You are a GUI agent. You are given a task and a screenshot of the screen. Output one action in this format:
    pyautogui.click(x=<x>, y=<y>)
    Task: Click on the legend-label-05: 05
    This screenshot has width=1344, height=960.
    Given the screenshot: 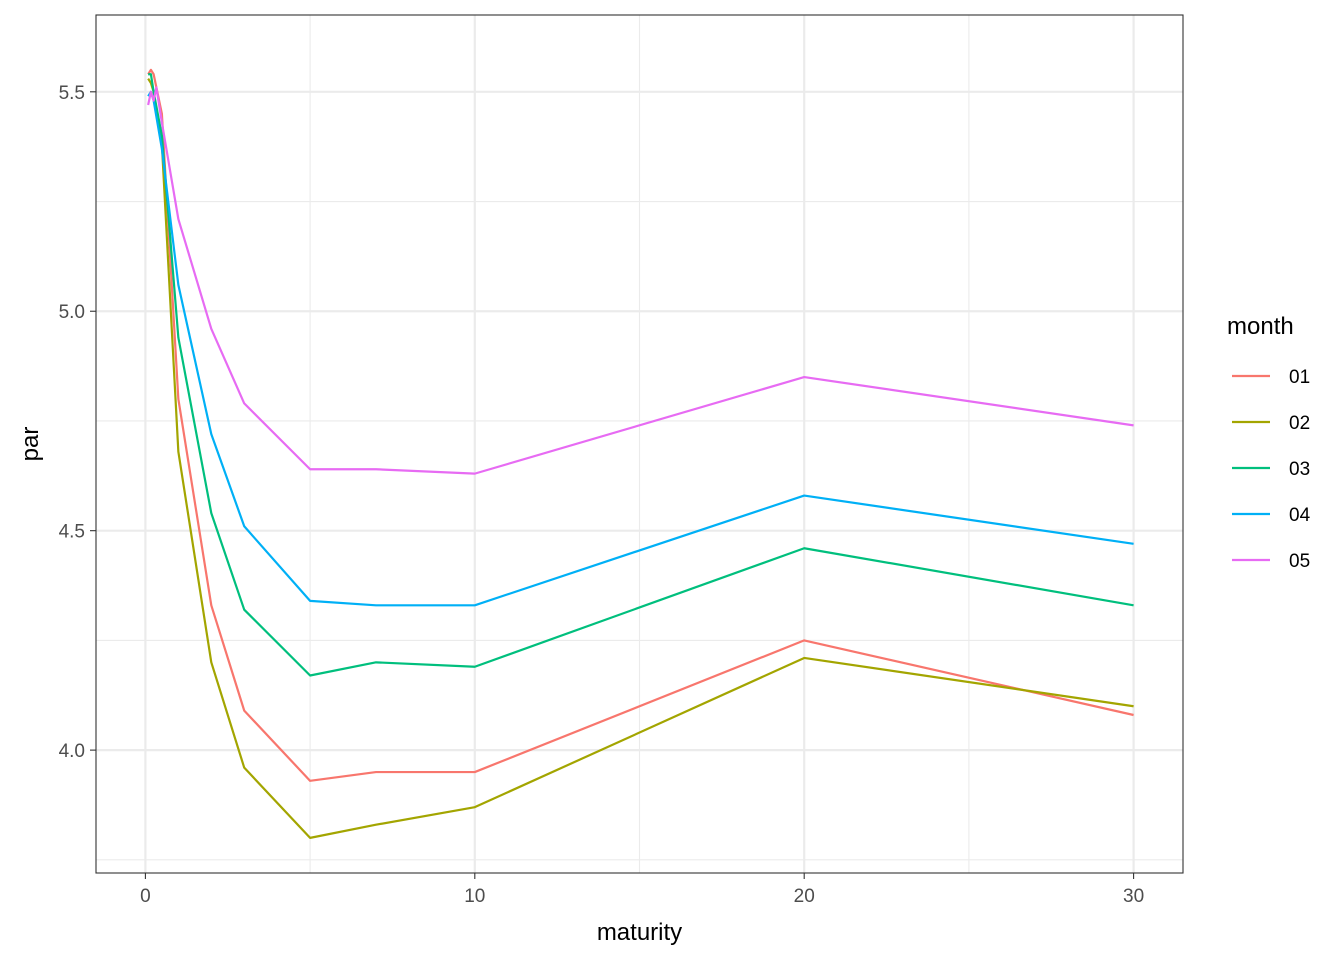 What is the action you would take?
    pyautogui.click(x=1299, y=561)
    